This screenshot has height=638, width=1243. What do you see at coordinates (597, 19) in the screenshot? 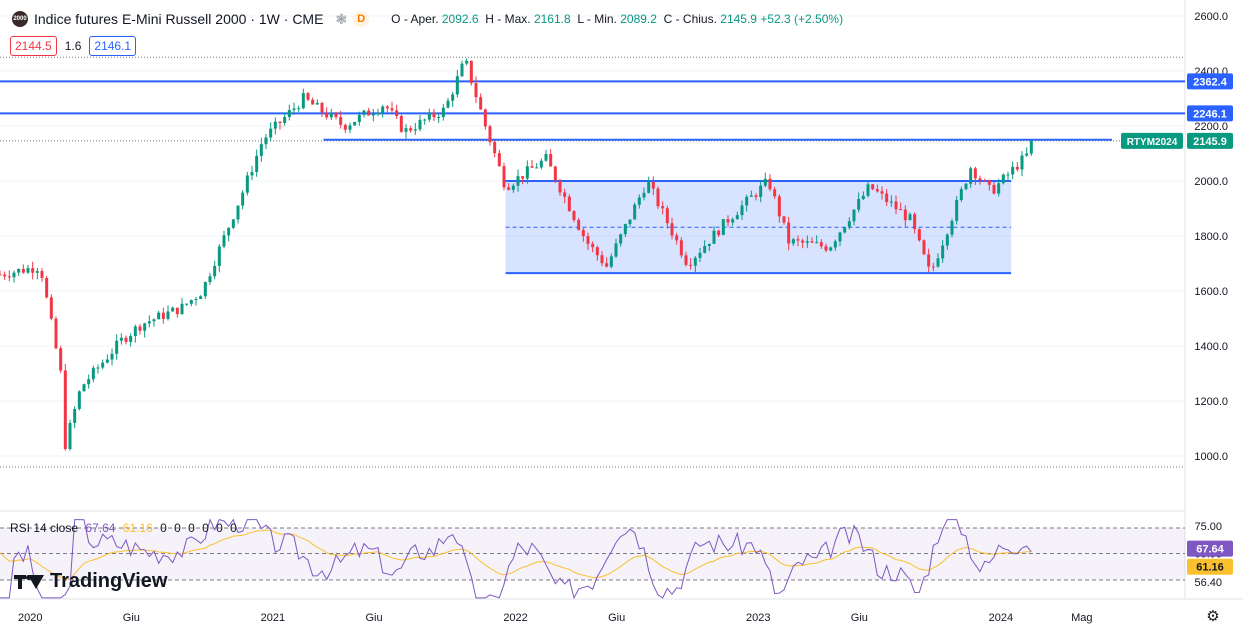
I see `low-label: L - Min.` at bounding box center [597, 19].